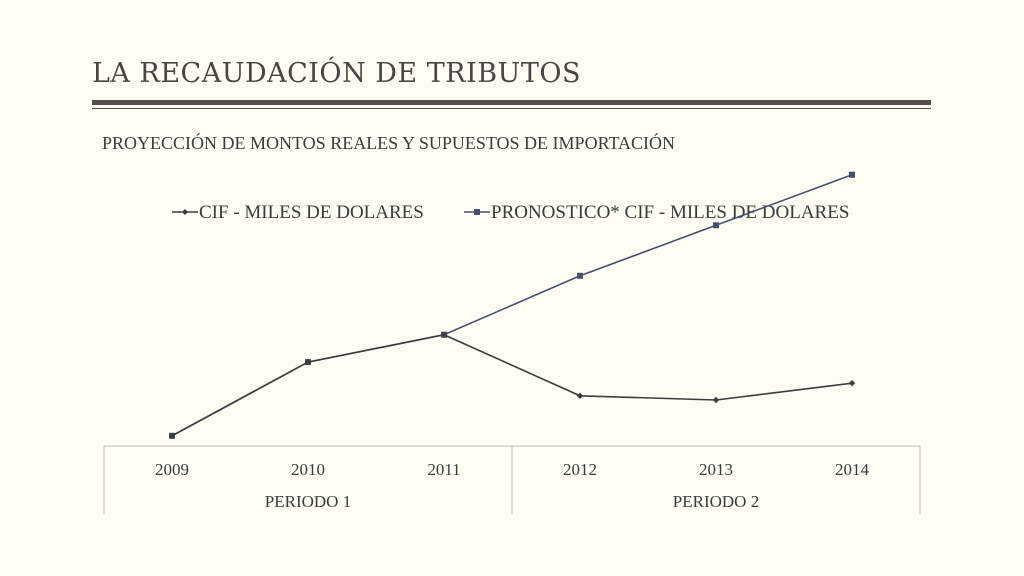 The image size is (1024, 576). What do you see at coordinates (511, 102) in the screenshot?
I see `title-rule-thick` at bounding box center [511, 102].